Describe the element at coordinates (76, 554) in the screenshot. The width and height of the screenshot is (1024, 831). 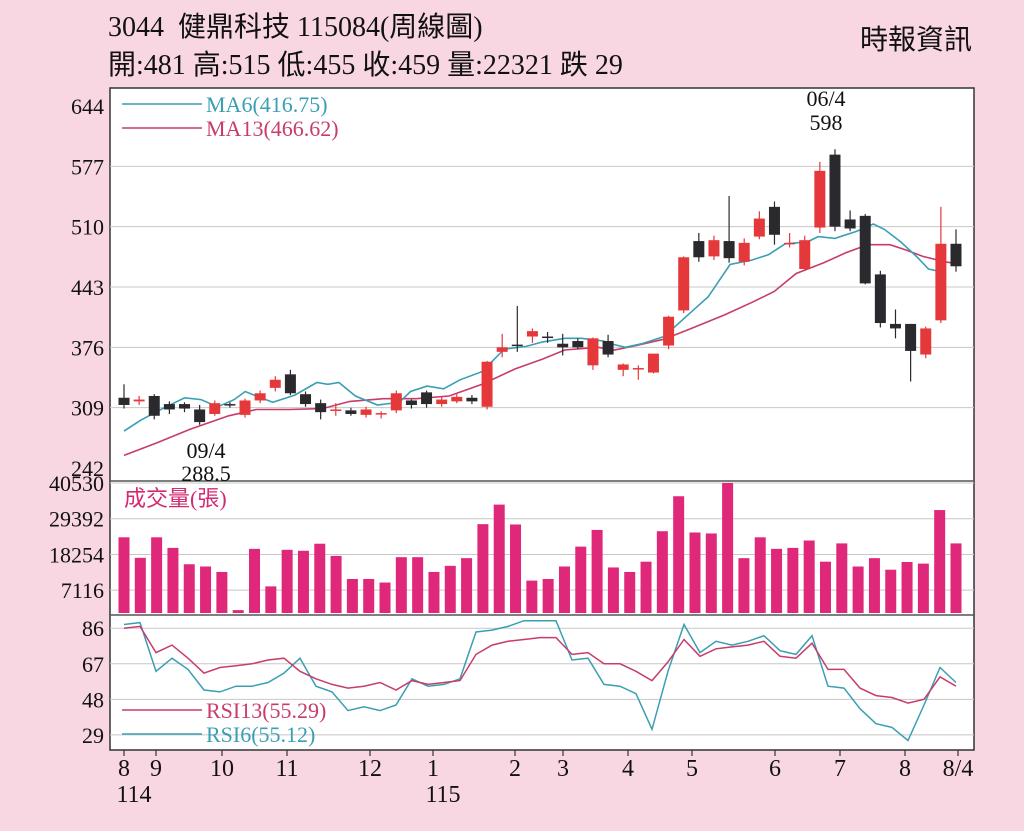
I see `volume-tick-label: 18254` at that location.